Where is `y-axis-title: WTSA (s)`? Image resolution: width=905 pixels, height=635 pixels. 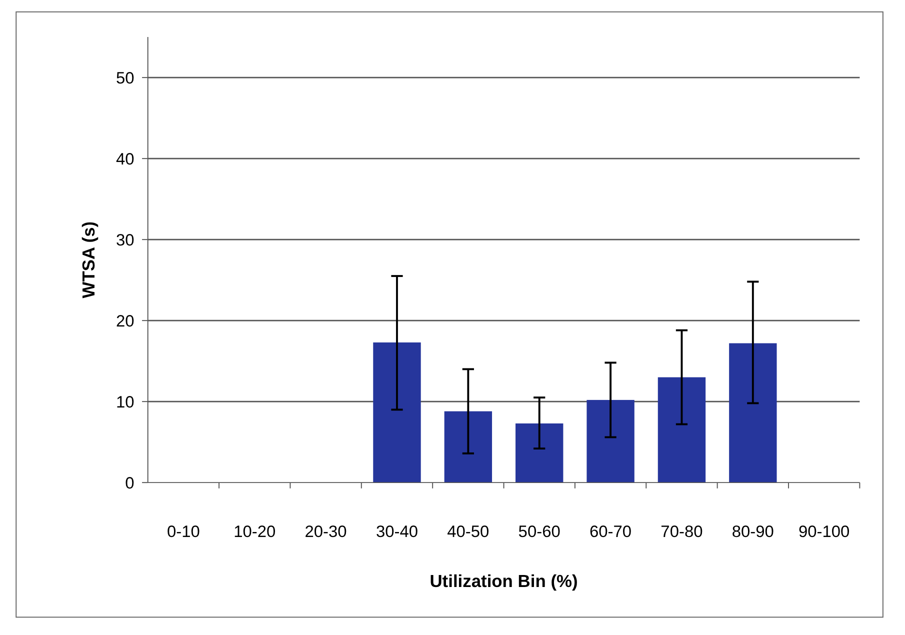 y-axis-title: WTSA (s) is located at coordinates (88, 259).